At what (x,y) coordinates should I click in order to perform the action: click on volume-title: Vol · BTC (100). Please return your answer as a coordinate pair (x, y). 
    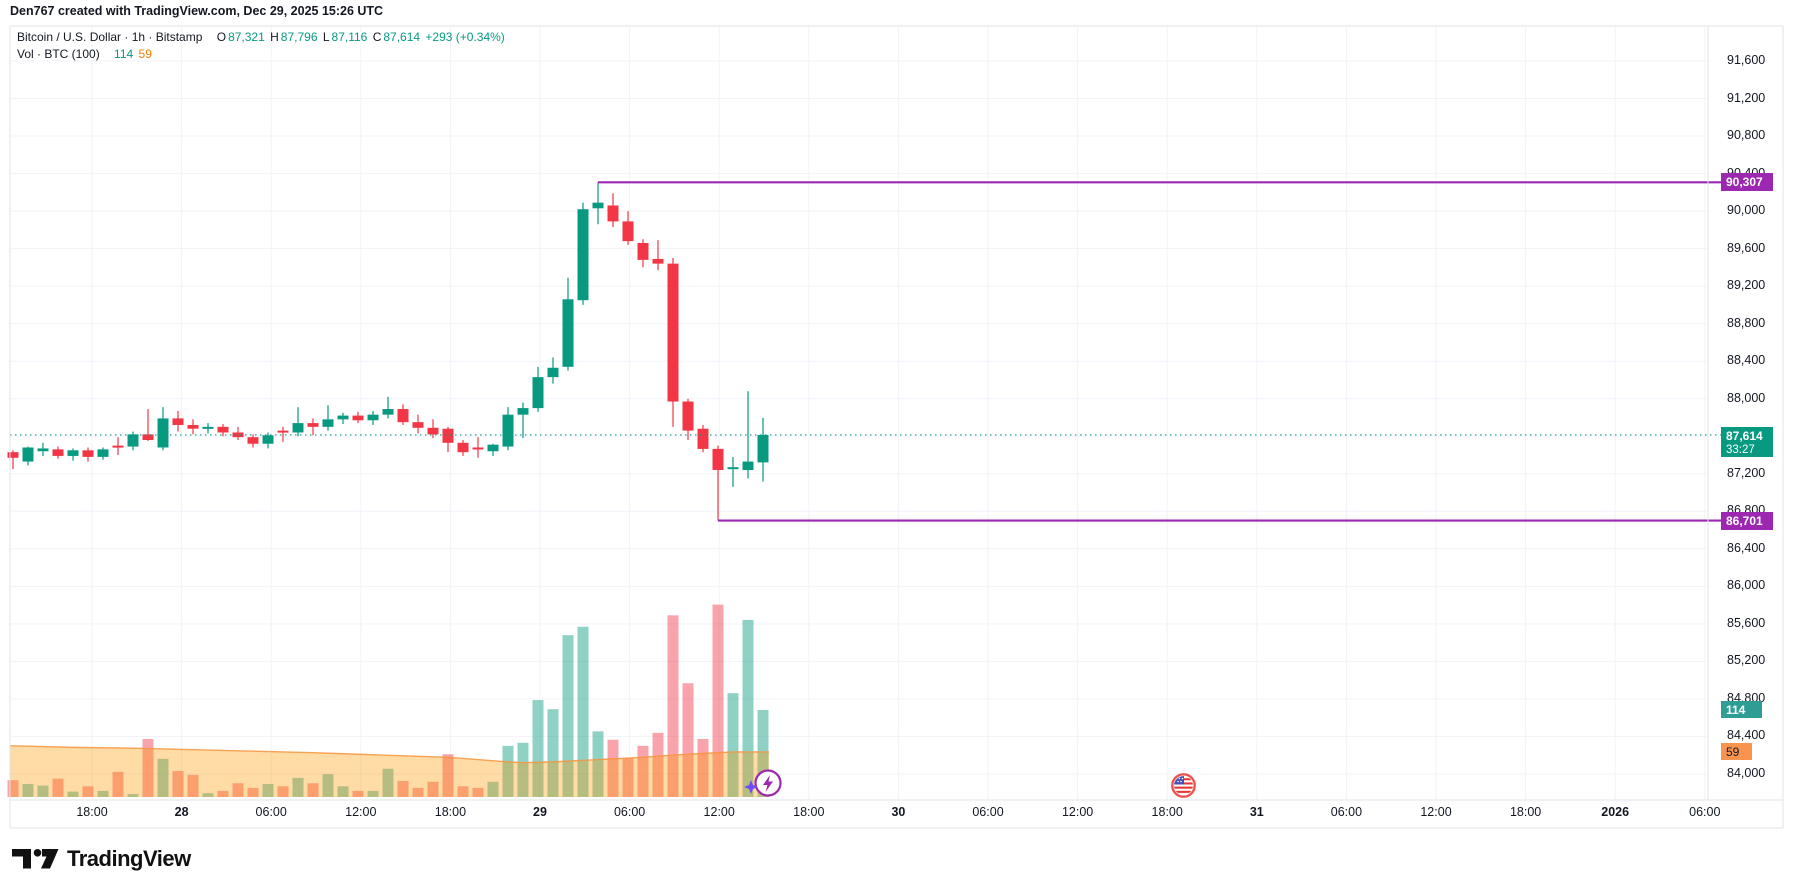
    Looking at the image, I should click on (58, 54).